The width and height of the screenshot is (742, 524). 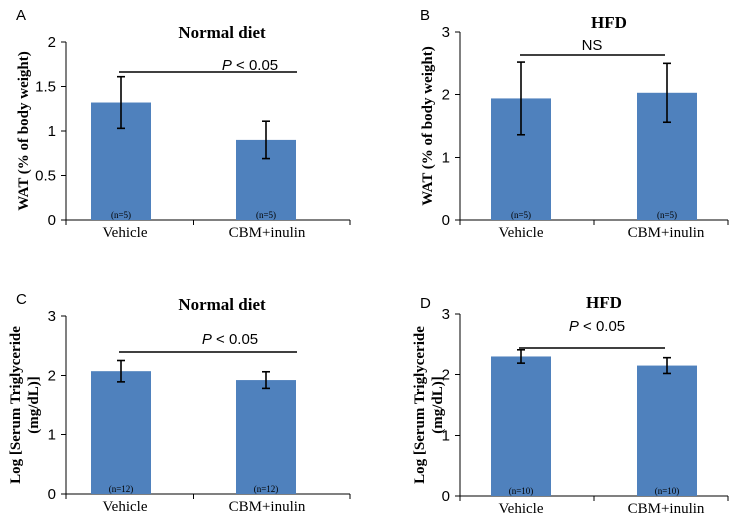 What do you see at coordinates (21, 15) in the screenshot?
I see `panel-letter: A` at bounding box center [21, 15].